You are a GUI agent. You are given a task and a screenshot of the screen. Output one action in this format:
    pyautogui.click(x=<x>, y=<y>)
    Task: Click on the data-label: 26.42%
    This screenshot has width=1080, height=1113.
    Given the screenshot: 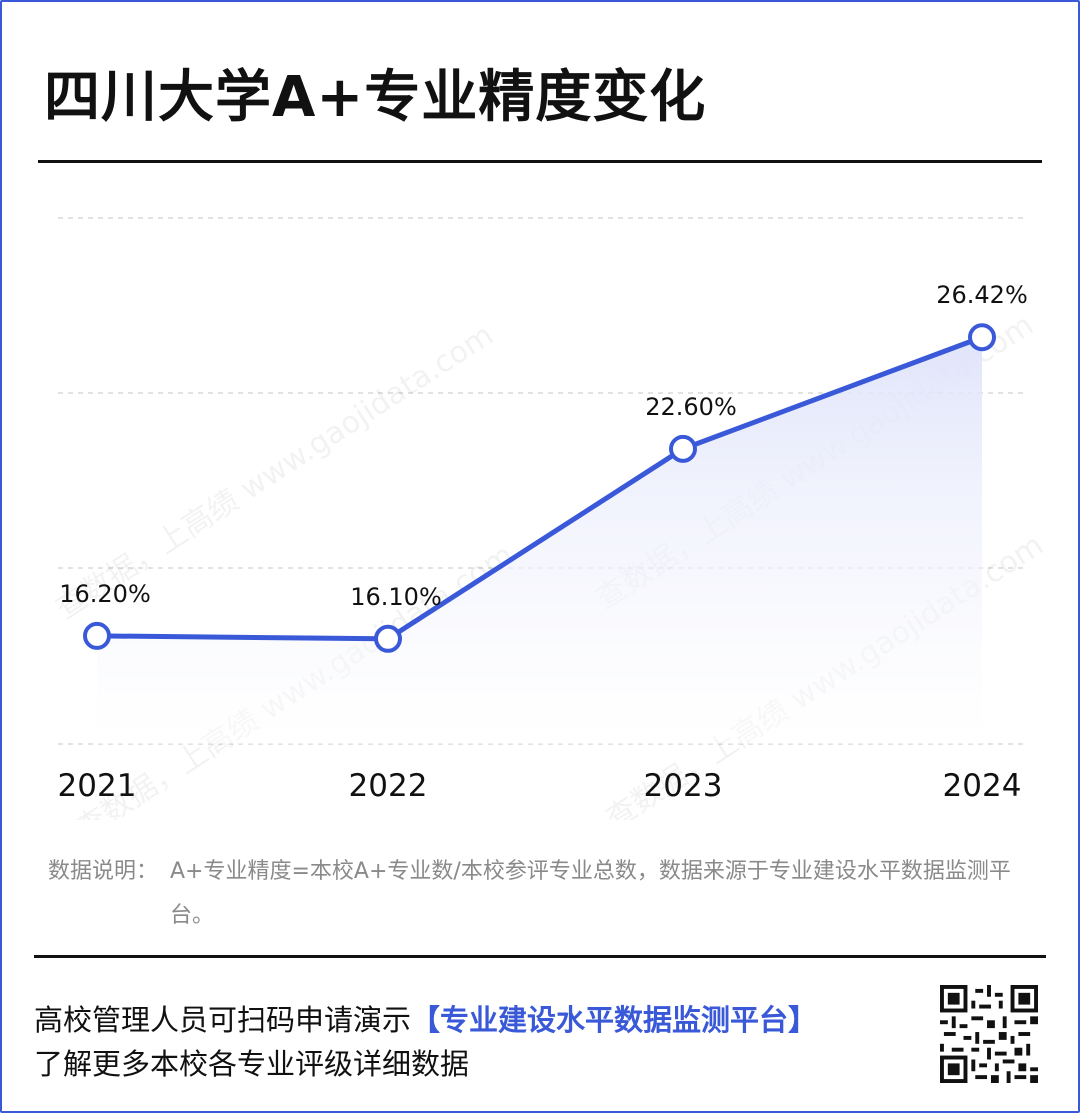 What is the action you would take?
    pyautogui.click(x=982, y=295)
    